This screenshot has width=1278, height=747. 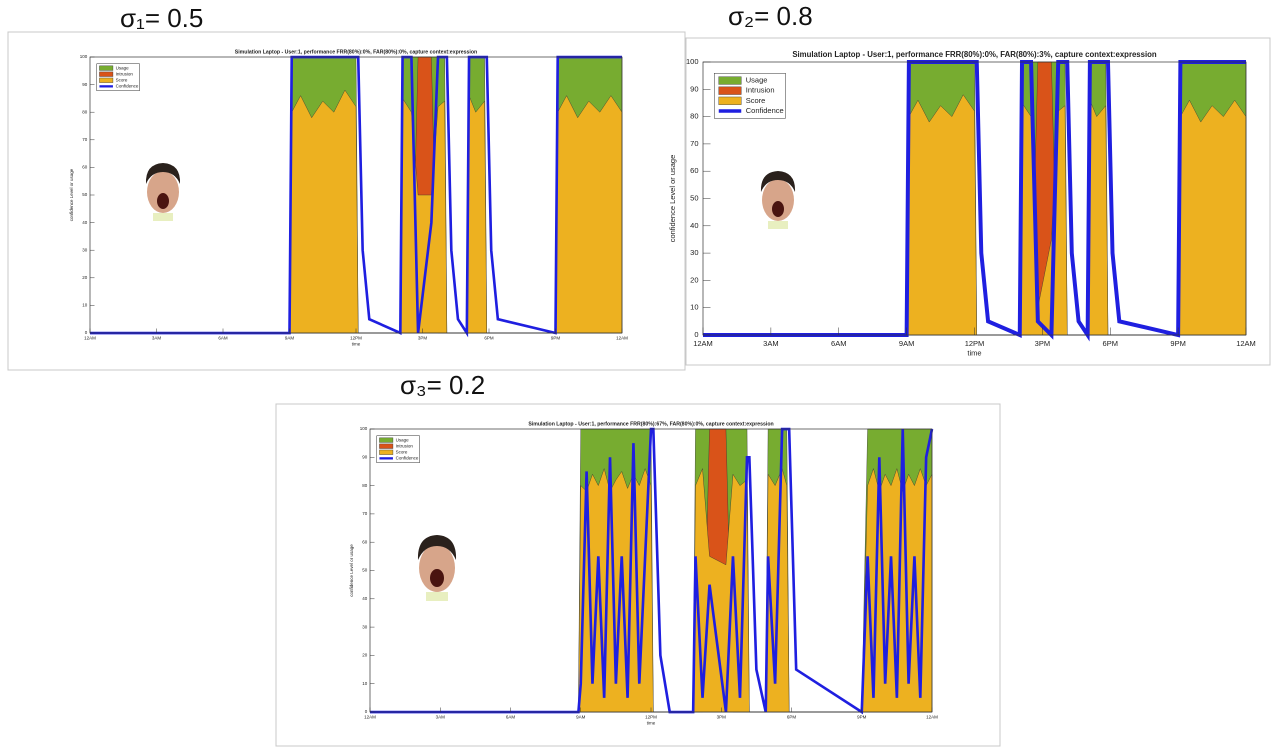 What do you see at coordinates (651, 590) in the screenshot?
I see `area` at bounding box center [651, 590].